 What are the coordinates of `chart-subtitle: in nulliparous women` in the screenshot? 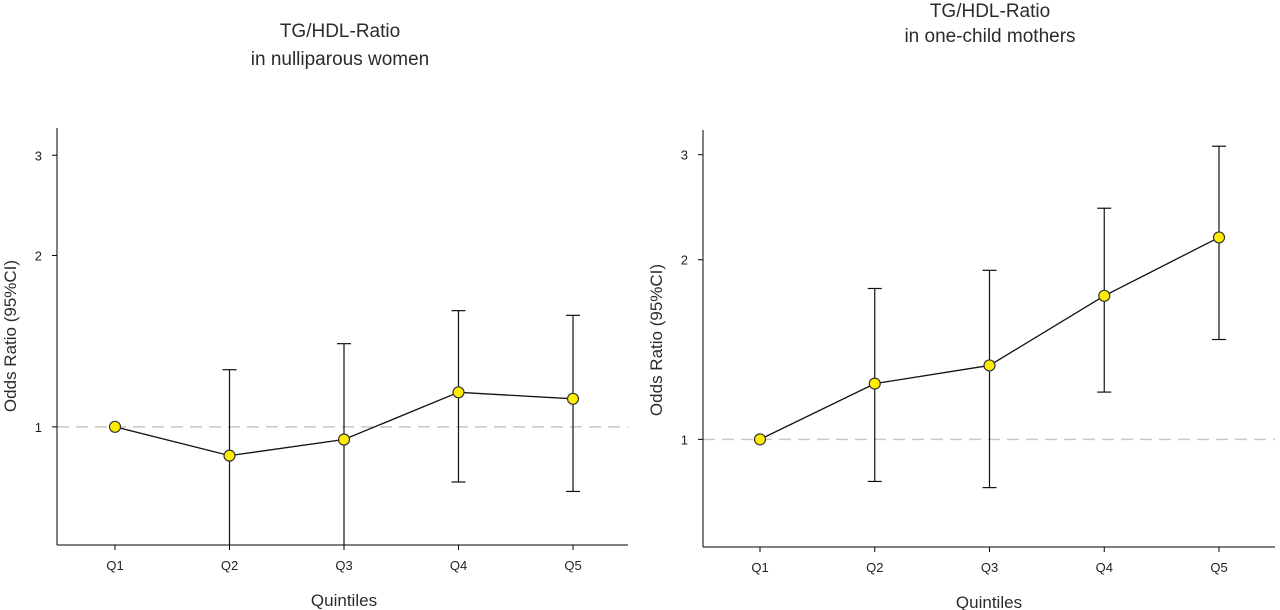 It's located at (340, 59).